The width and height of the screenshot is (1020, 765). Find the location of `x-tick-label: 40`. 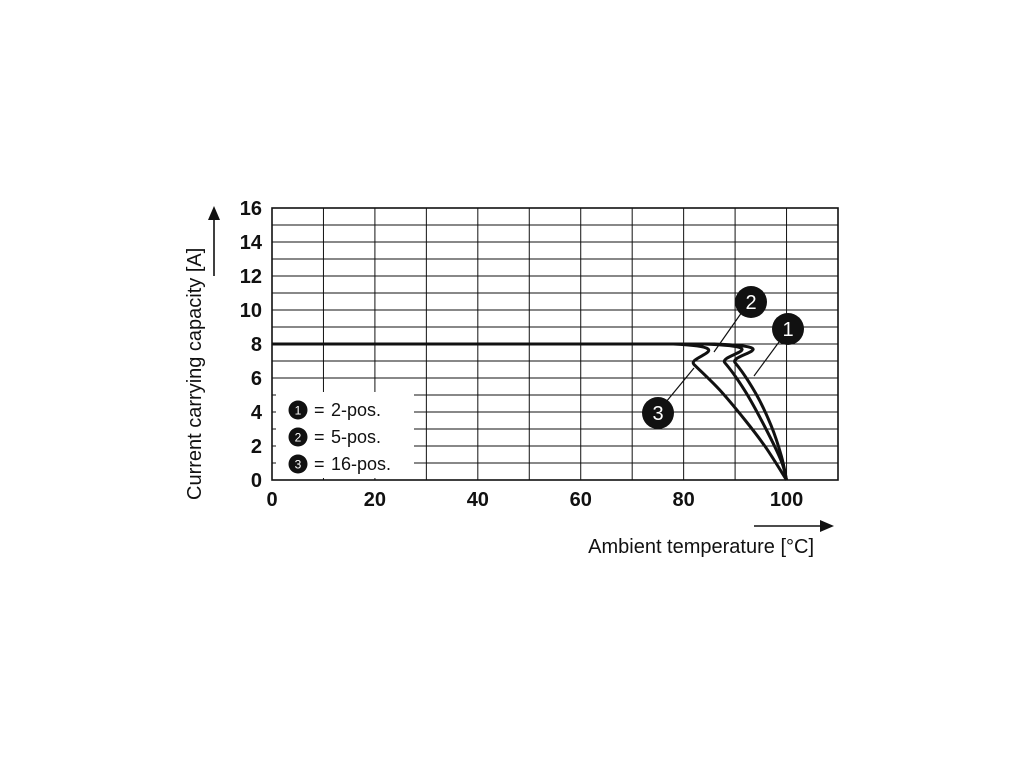

x-tick-label: 40 is located at coordinates (478, 500).